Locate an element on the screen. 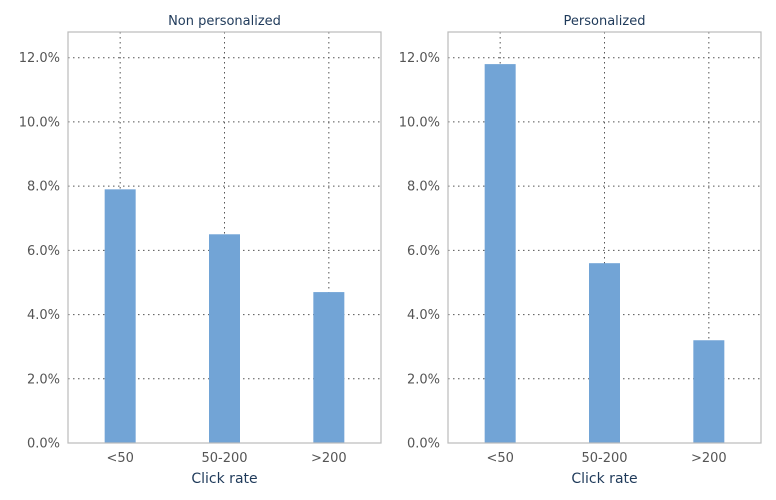 Image resolution: width=776 pixels, height=500 pixels. panel-title: Non personalized is located at coordinates (224, 21).